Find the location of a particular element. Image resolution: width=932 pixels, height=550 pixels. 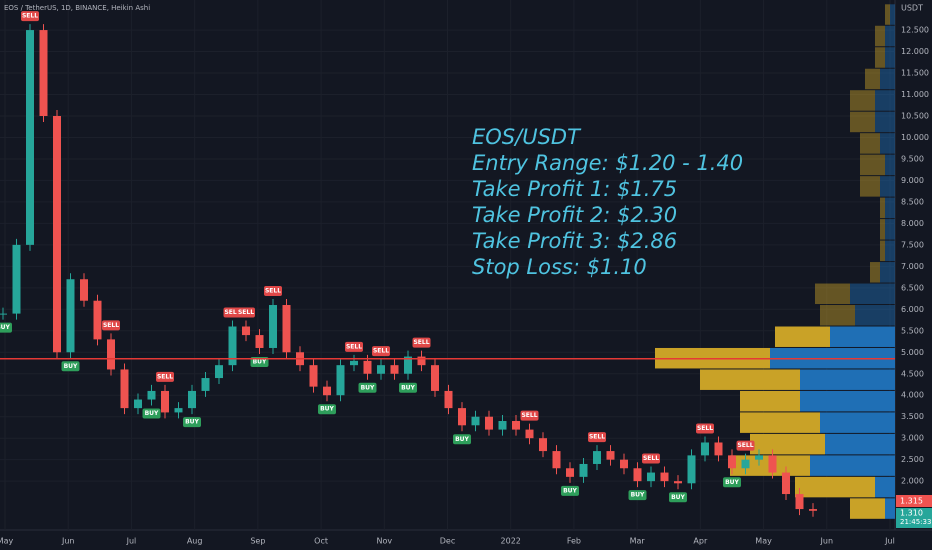

x-tick-label: Feb is located at coordinates (574, 541).